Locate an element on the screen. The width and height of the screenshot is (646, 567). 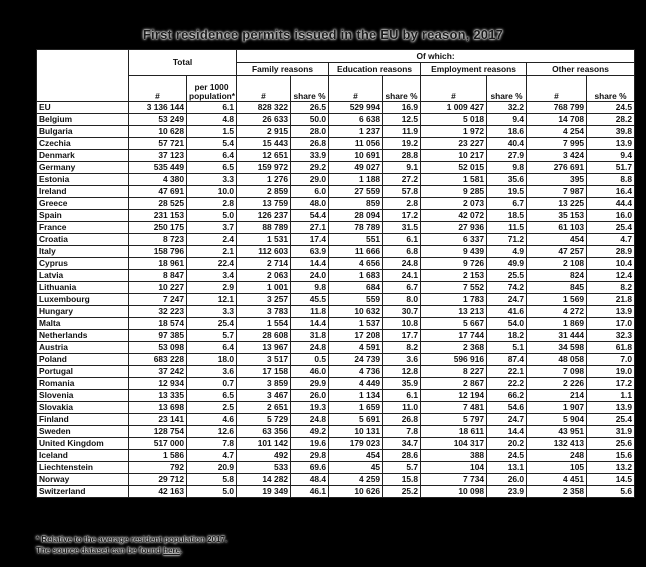
cell-family: 3 467 is located at coordinates (264, 395).